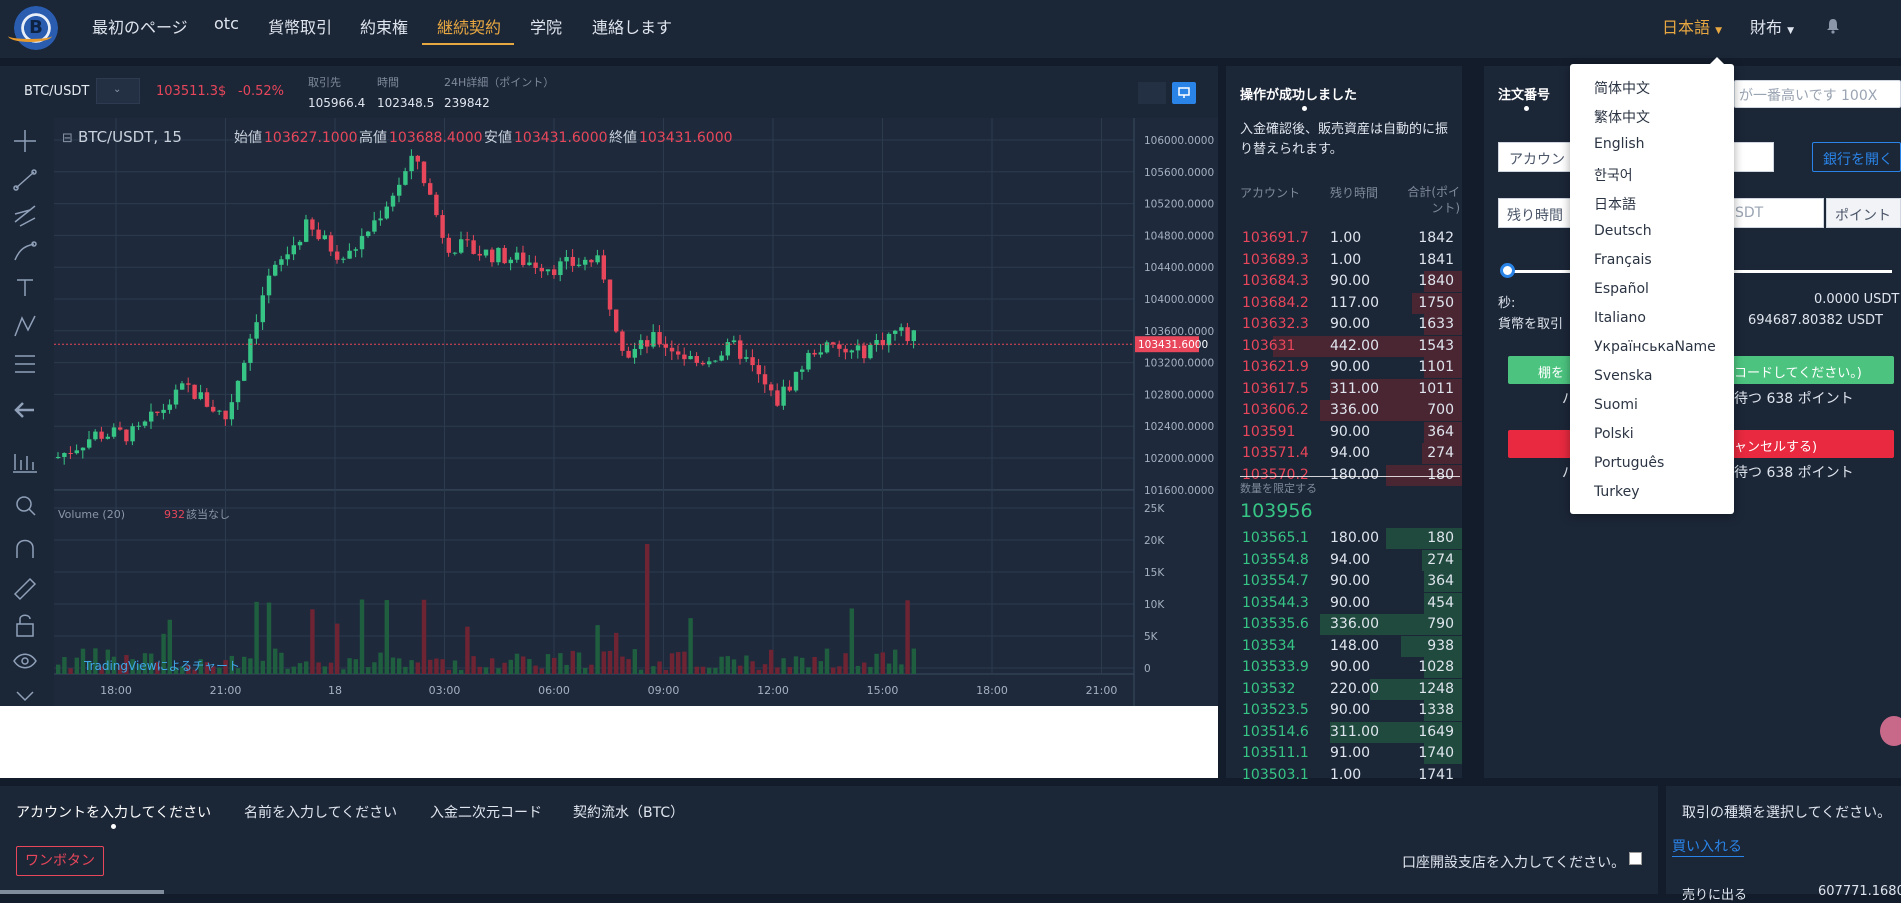  I want to click on wallet-dropdown: 財布 ▼, so click(1772, 26).